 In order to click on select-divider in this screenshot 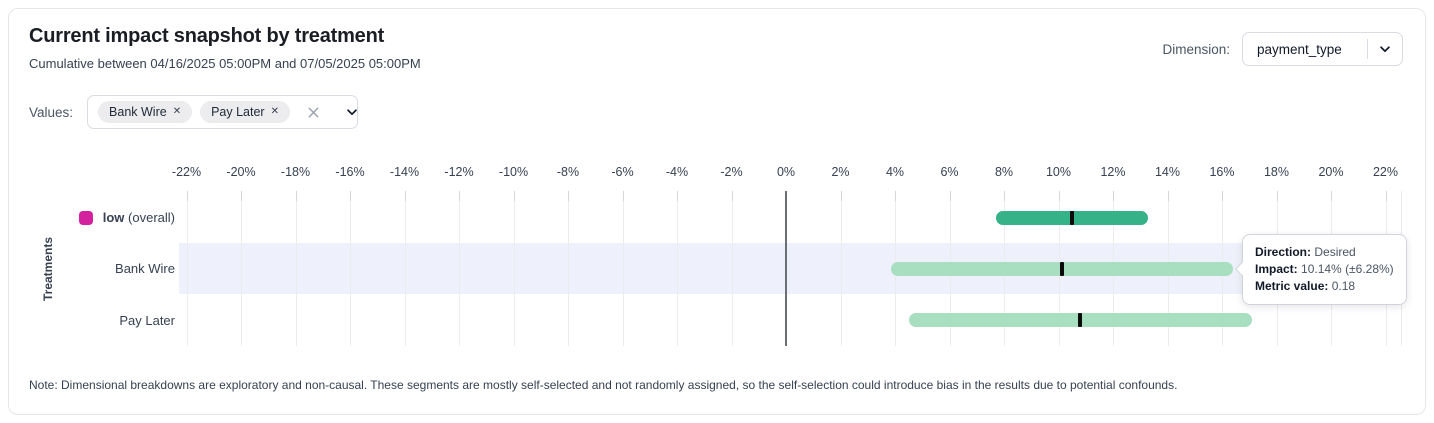, I will do `click(1367, 49)`.